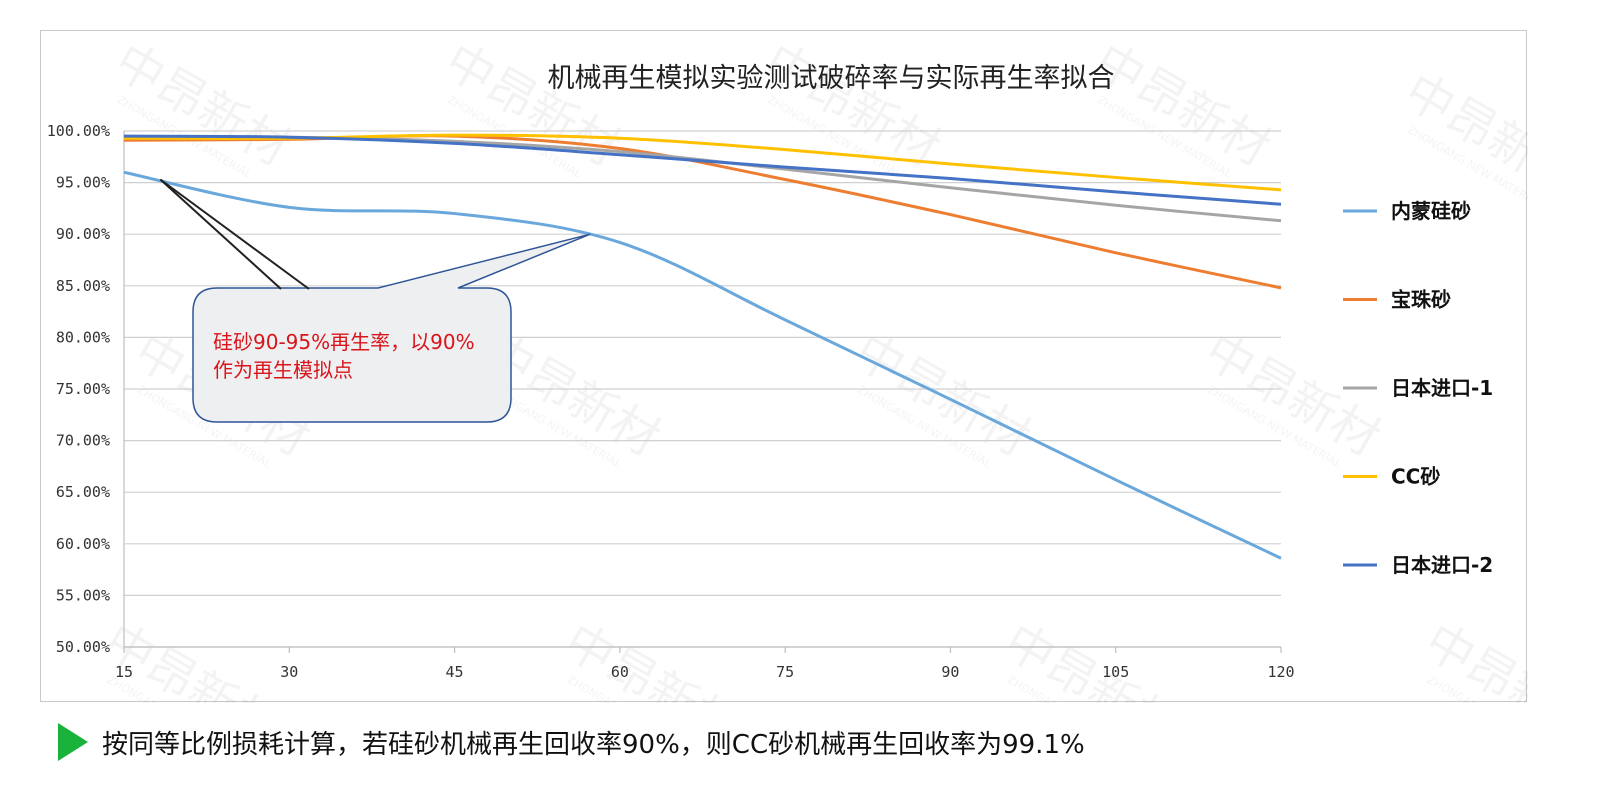 This screenshot has height=801, width=1600. I want to click on x-tick-label: 90, so click(950, 672).